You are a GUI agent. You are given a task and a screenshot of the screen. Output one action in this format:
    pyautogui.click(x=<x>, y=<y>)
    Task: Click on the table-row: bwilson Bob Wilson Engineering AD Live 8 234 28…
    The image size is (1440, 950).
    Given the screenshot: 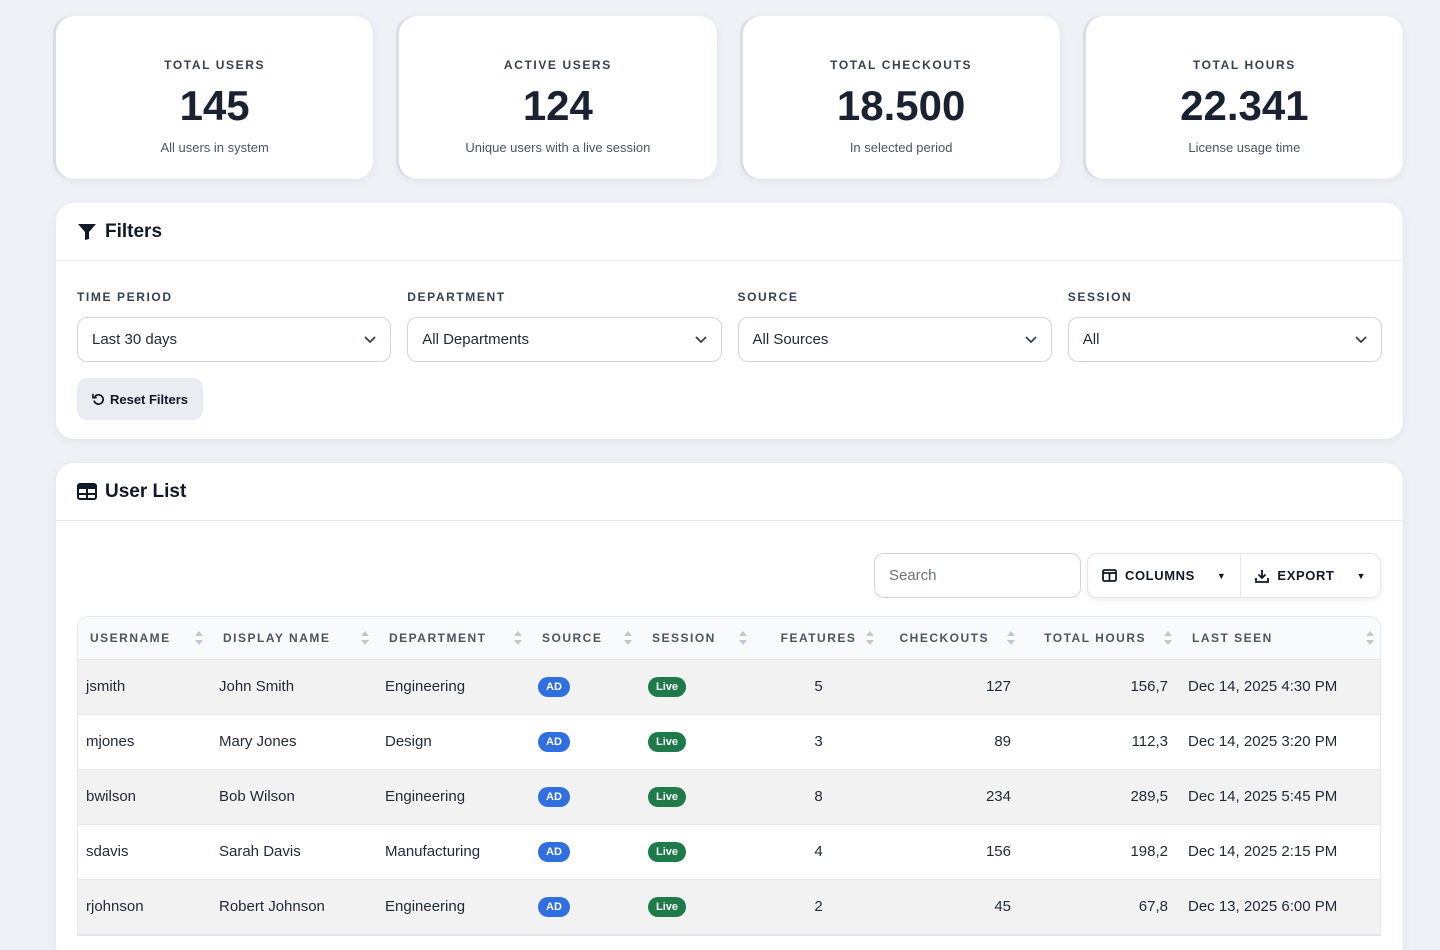 What is the action you would take?
    pyautogui.click(x=729, y=797)
    